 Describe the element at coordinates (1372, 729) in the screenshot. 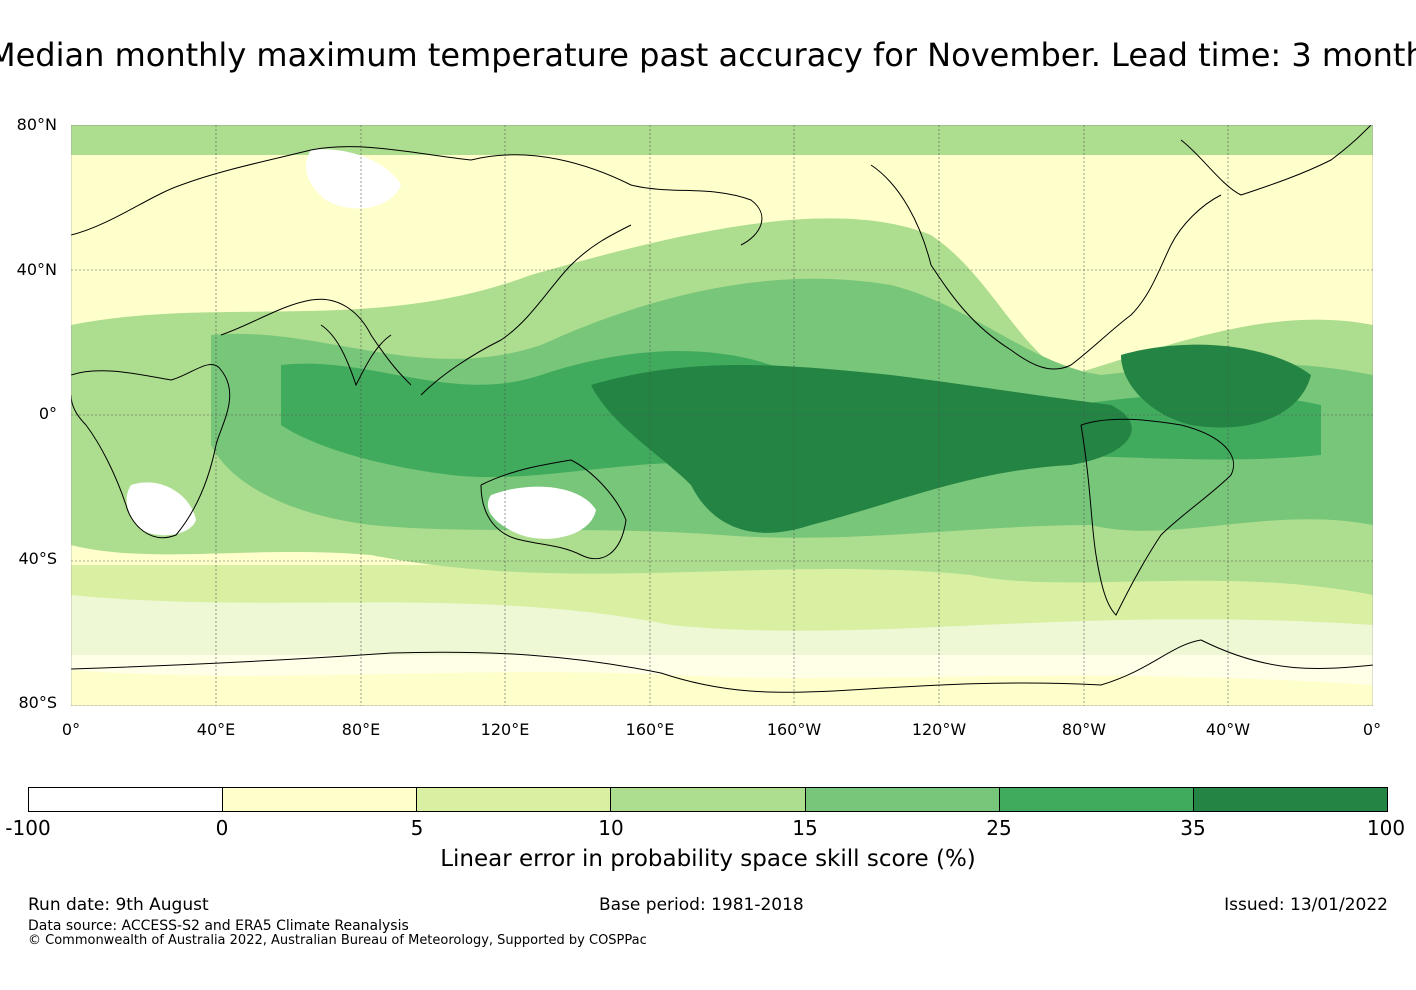

I see `lon-label-0w: 0°` at that location.